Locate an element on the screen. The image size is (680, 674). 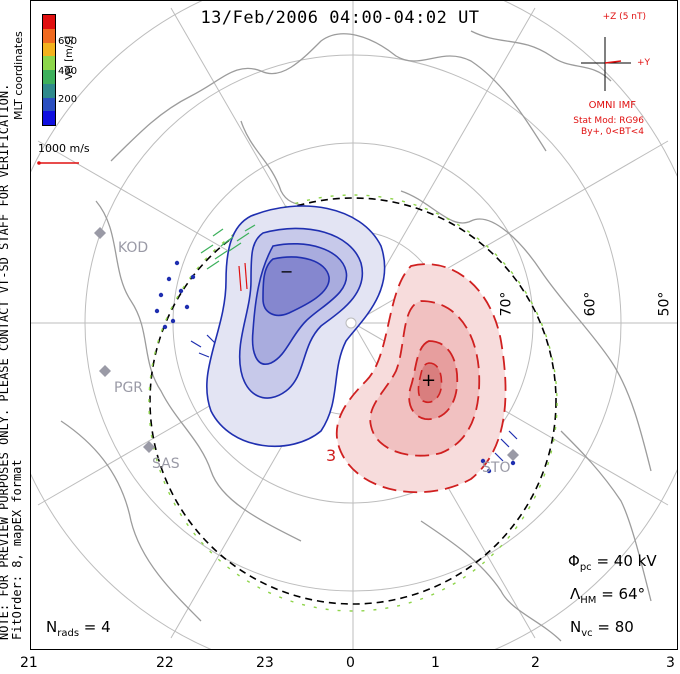
scale-tick-400: 400 is located at coordinates (68, 71).